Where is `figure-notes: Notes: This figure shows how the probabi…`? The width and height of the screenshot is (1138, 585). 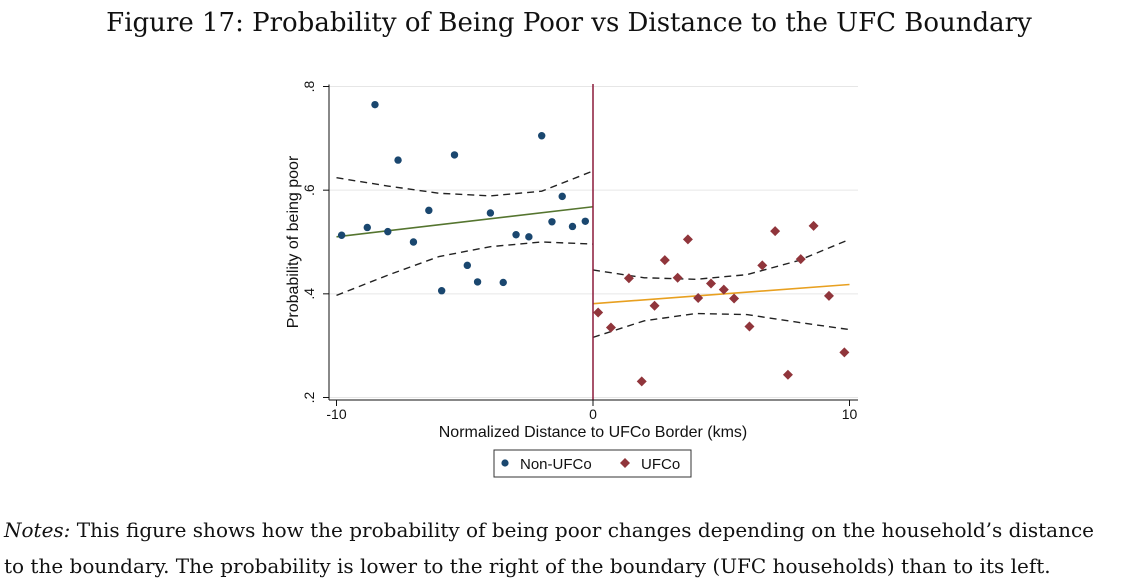
figure-notes: Notes: This figure shows how the probabi… is located at coordinates (569, 548).